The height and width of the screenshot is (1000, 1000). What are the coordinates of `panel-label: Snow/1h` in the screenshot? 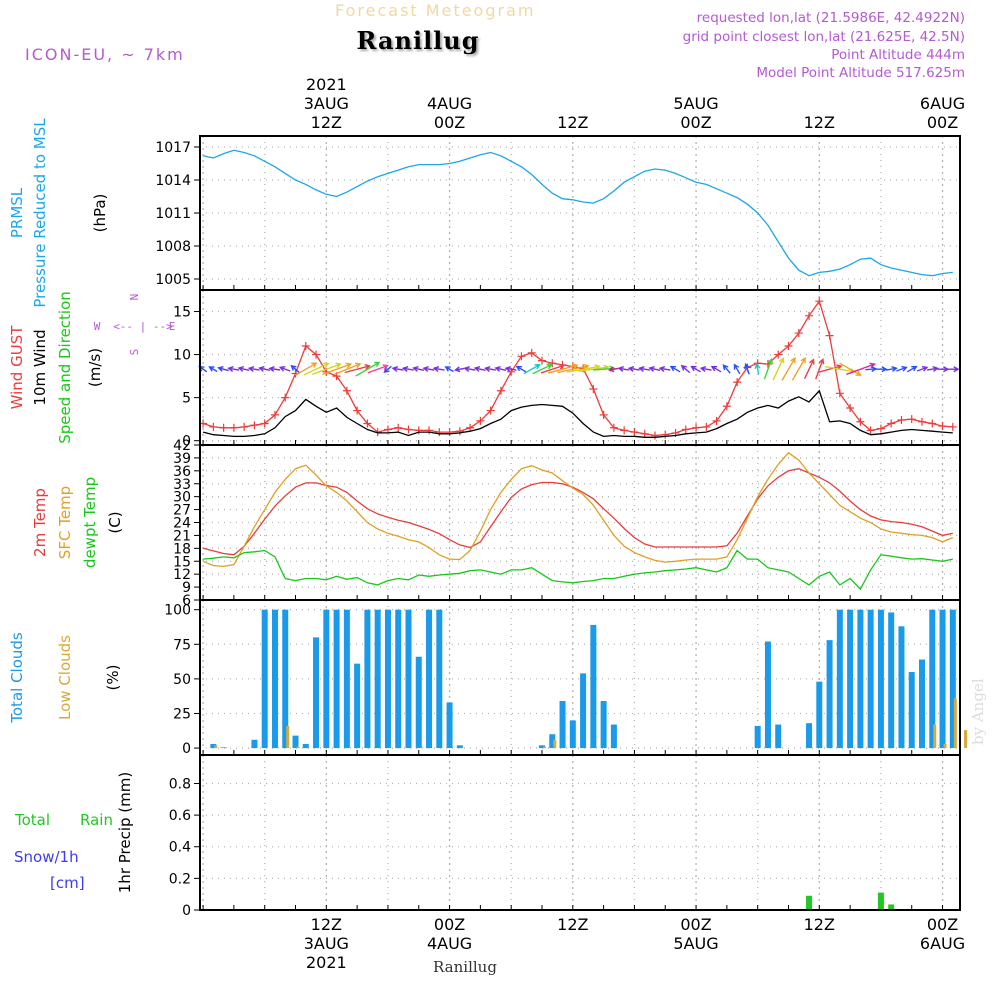 It's located at (46, 857).